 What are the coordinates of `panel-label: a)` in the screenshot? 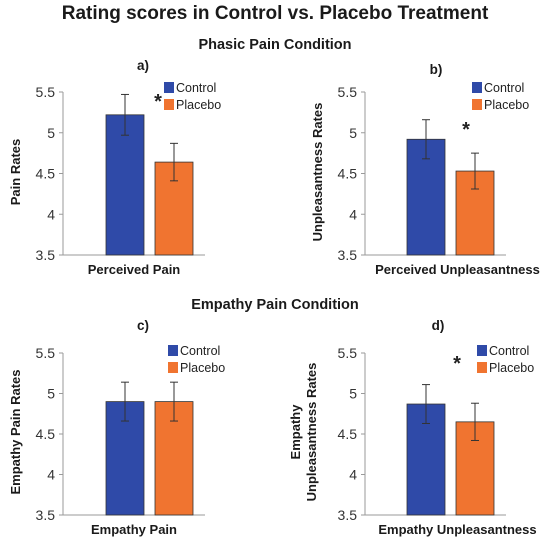 It's located at (143, 65).